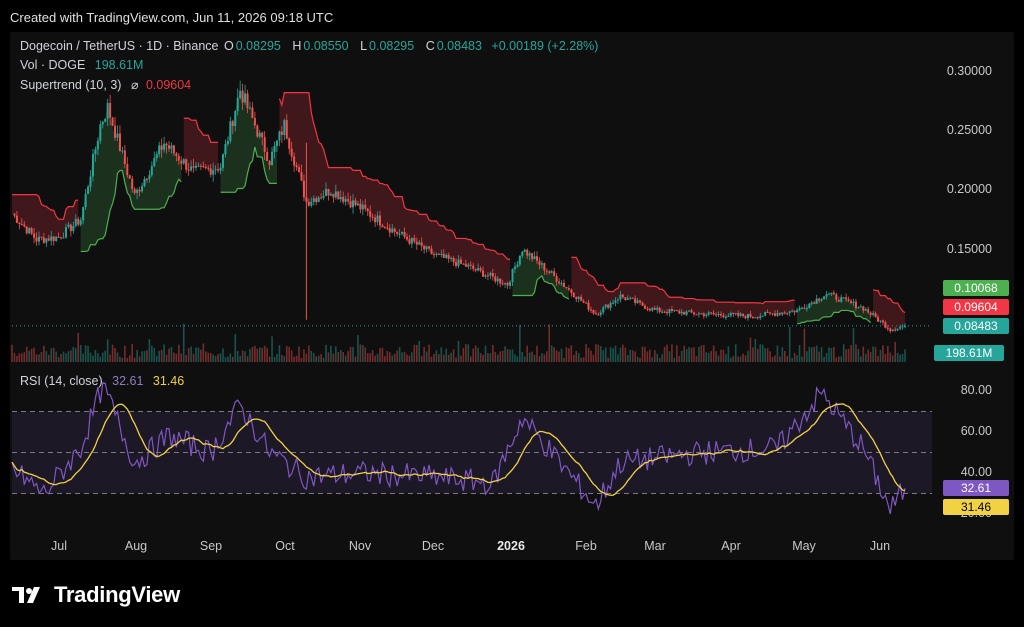 The width and height of the screenshot is (1024, 627). Describe the element at coordinates (248, 141) in the screenshot. I see `supertrend-up-fill` at that location.